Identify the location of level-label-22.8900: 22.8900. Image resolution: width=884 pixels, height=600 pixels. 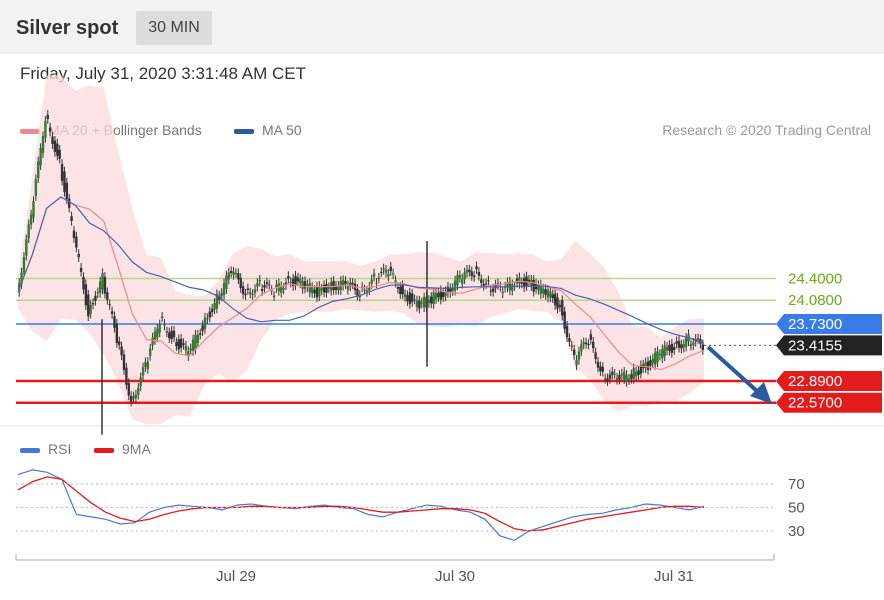
(815, 381).